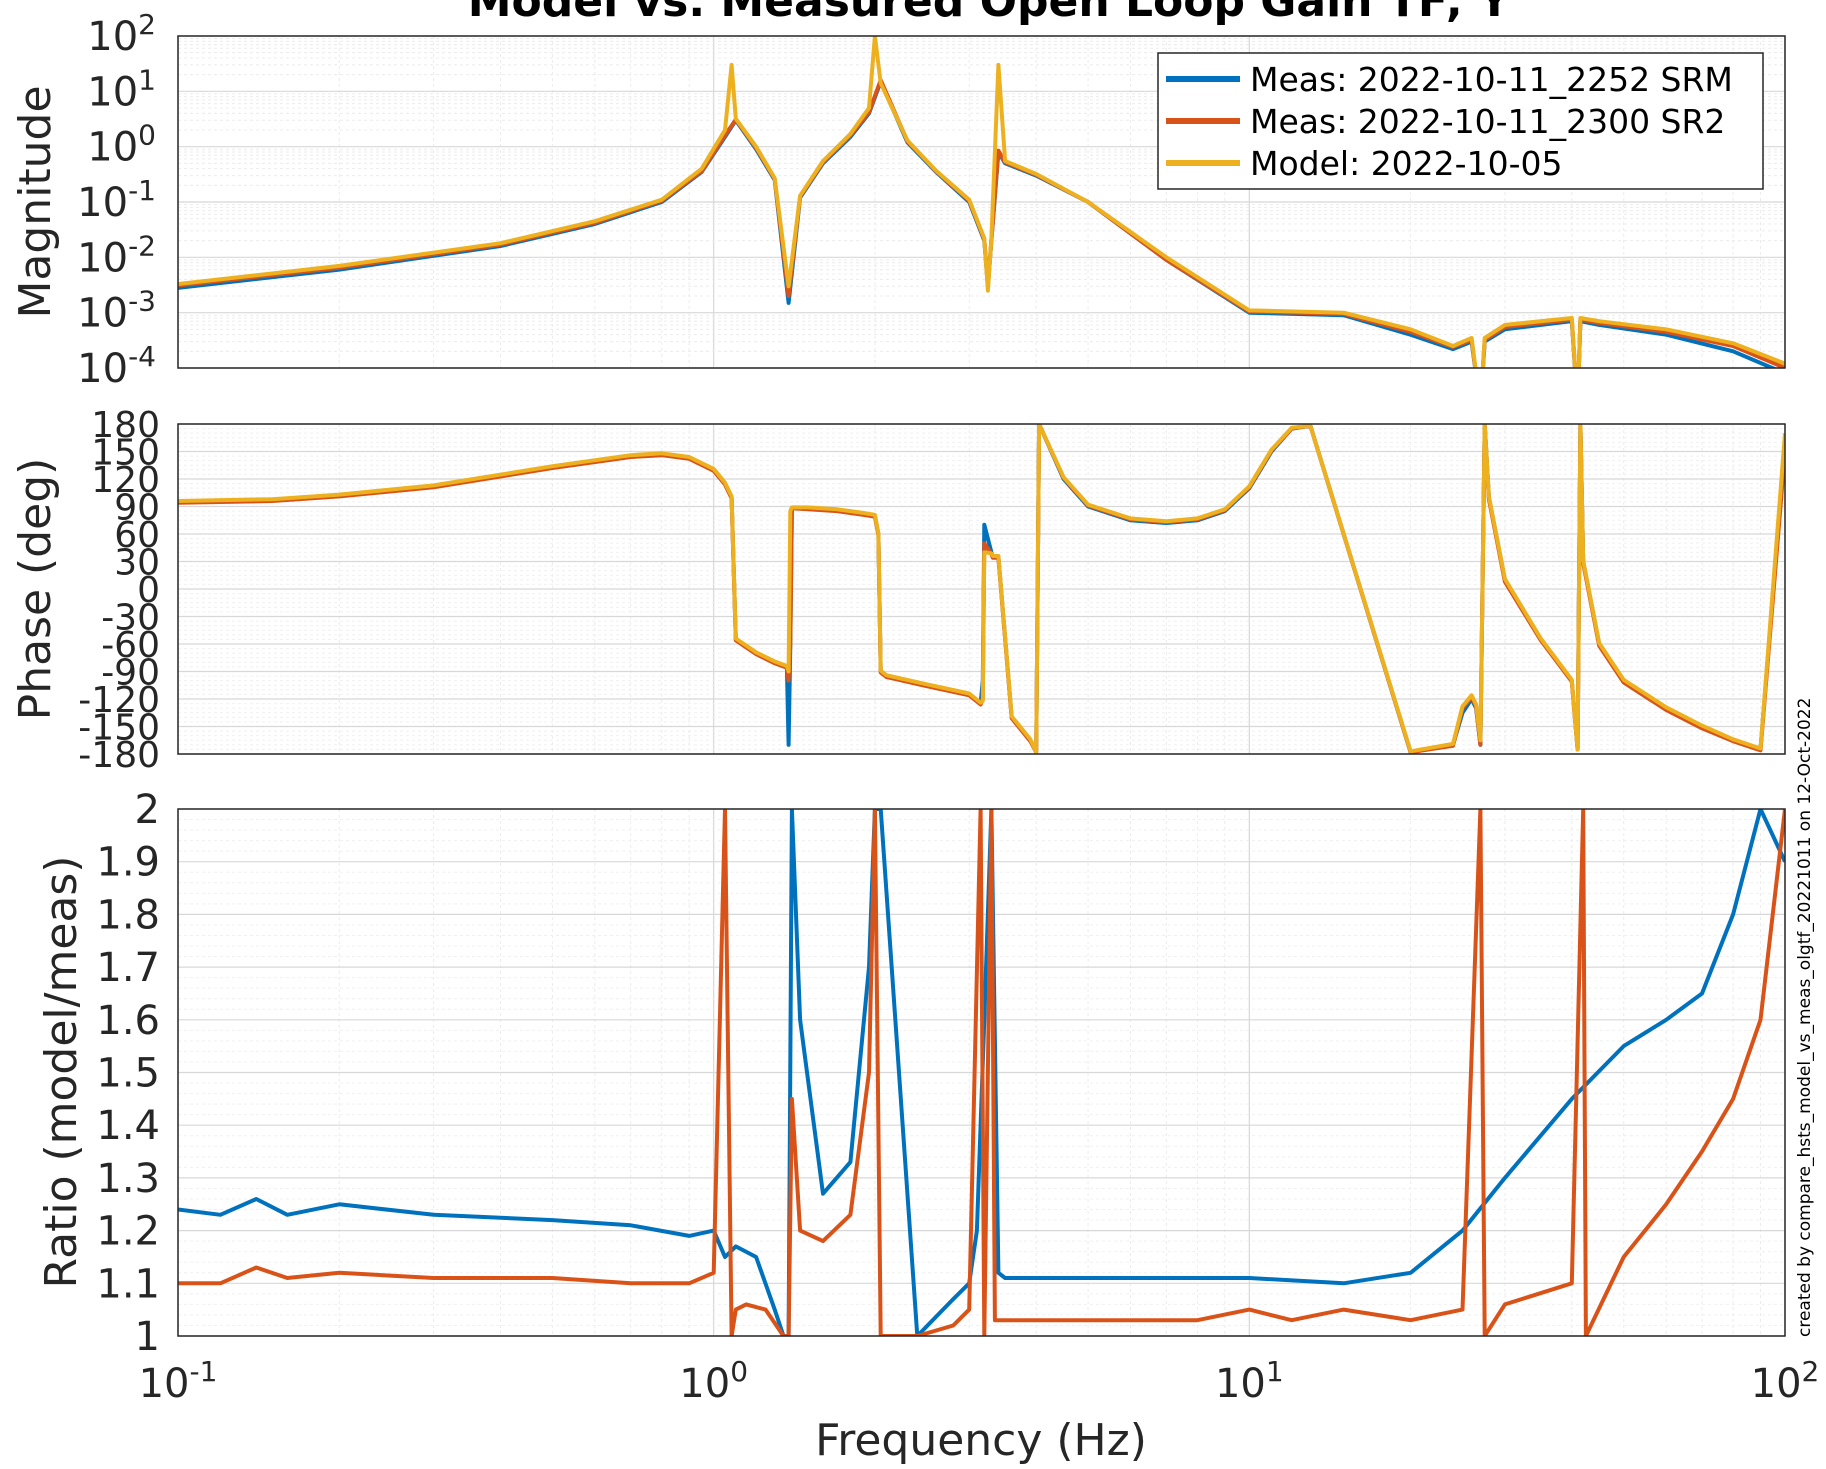 The height and width of the screenshot is (1469, 1826). What do you see at coordinates (981, 1440) in the screenshot?
I see `x-axis-label: Frequency (Hz)` at bounding box center [981, 1440].